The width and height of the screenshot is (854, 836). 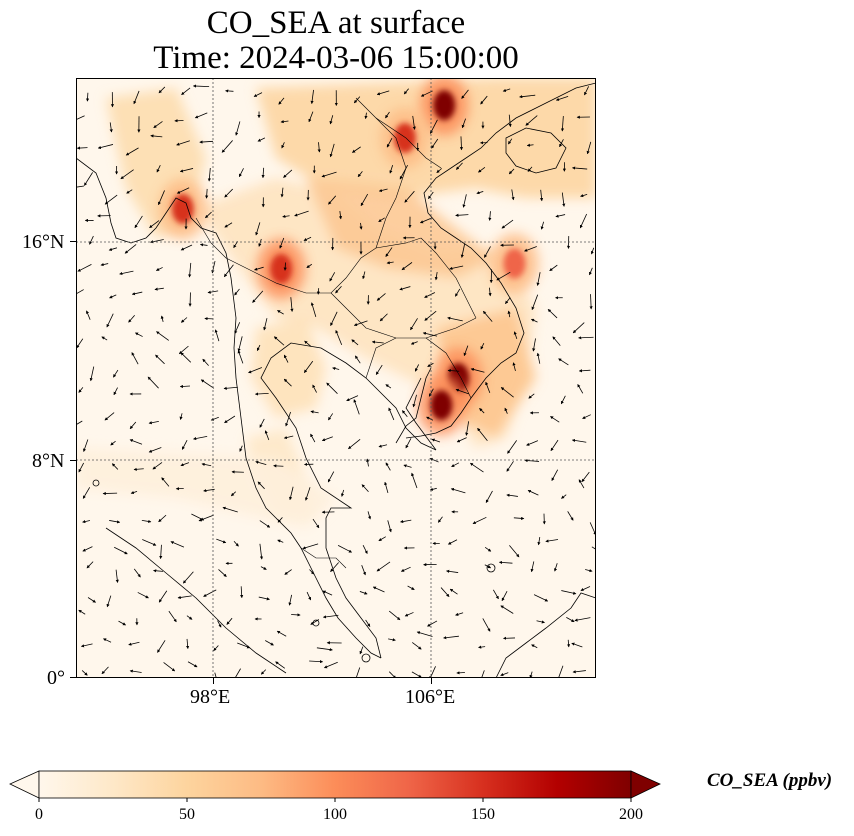 What do you see at coordinates (335, 814) in the screenshot?
I see `colorbar-tick-label: 100` at bounding box center [335, 814].